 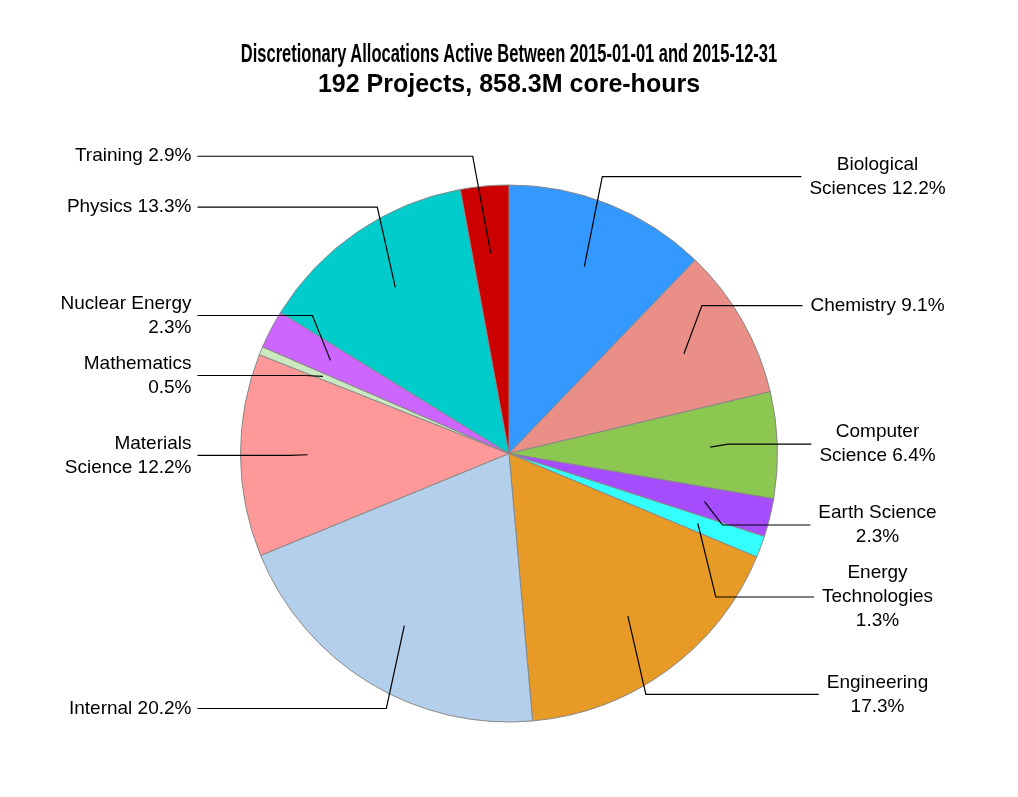 What do you see at coordinates (877, 681) in the screenshot?
I see `slice-label: Engineering` at bounding box center [877, 681].